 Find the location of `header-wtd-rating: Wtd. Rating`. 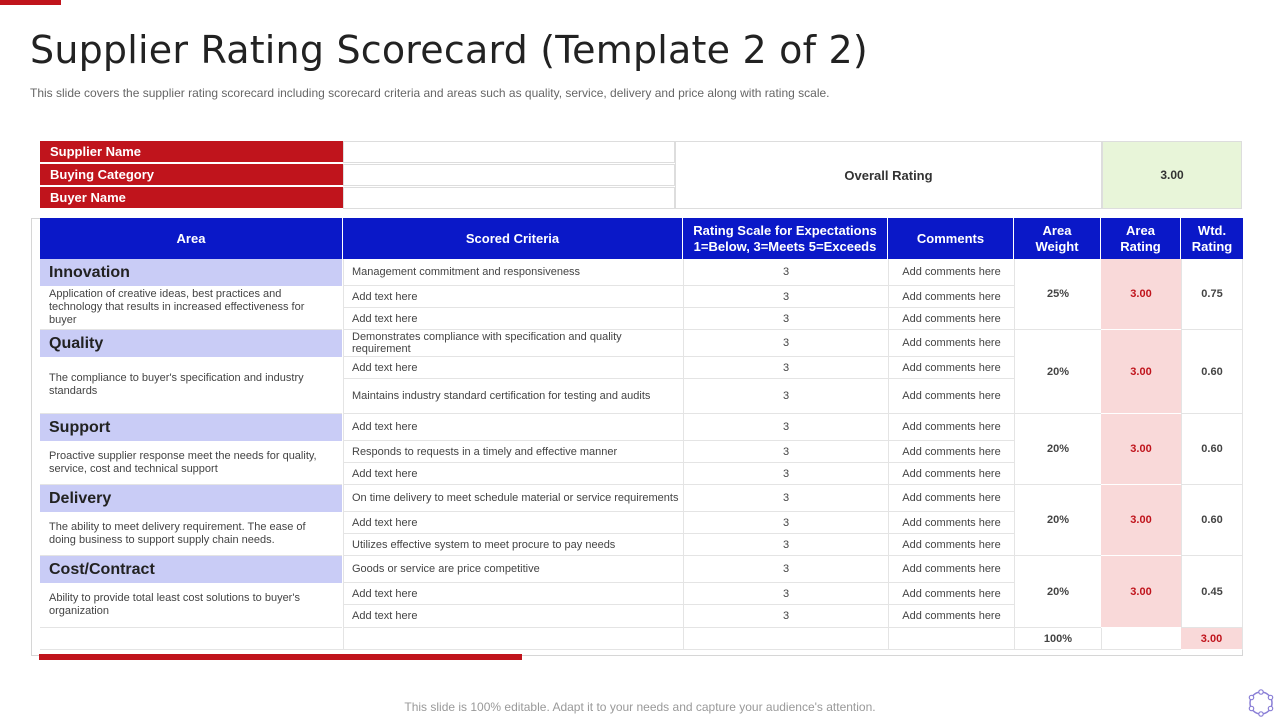

header-wtd-rating: Wtd. Rating is located at coordinates (1212, 238).